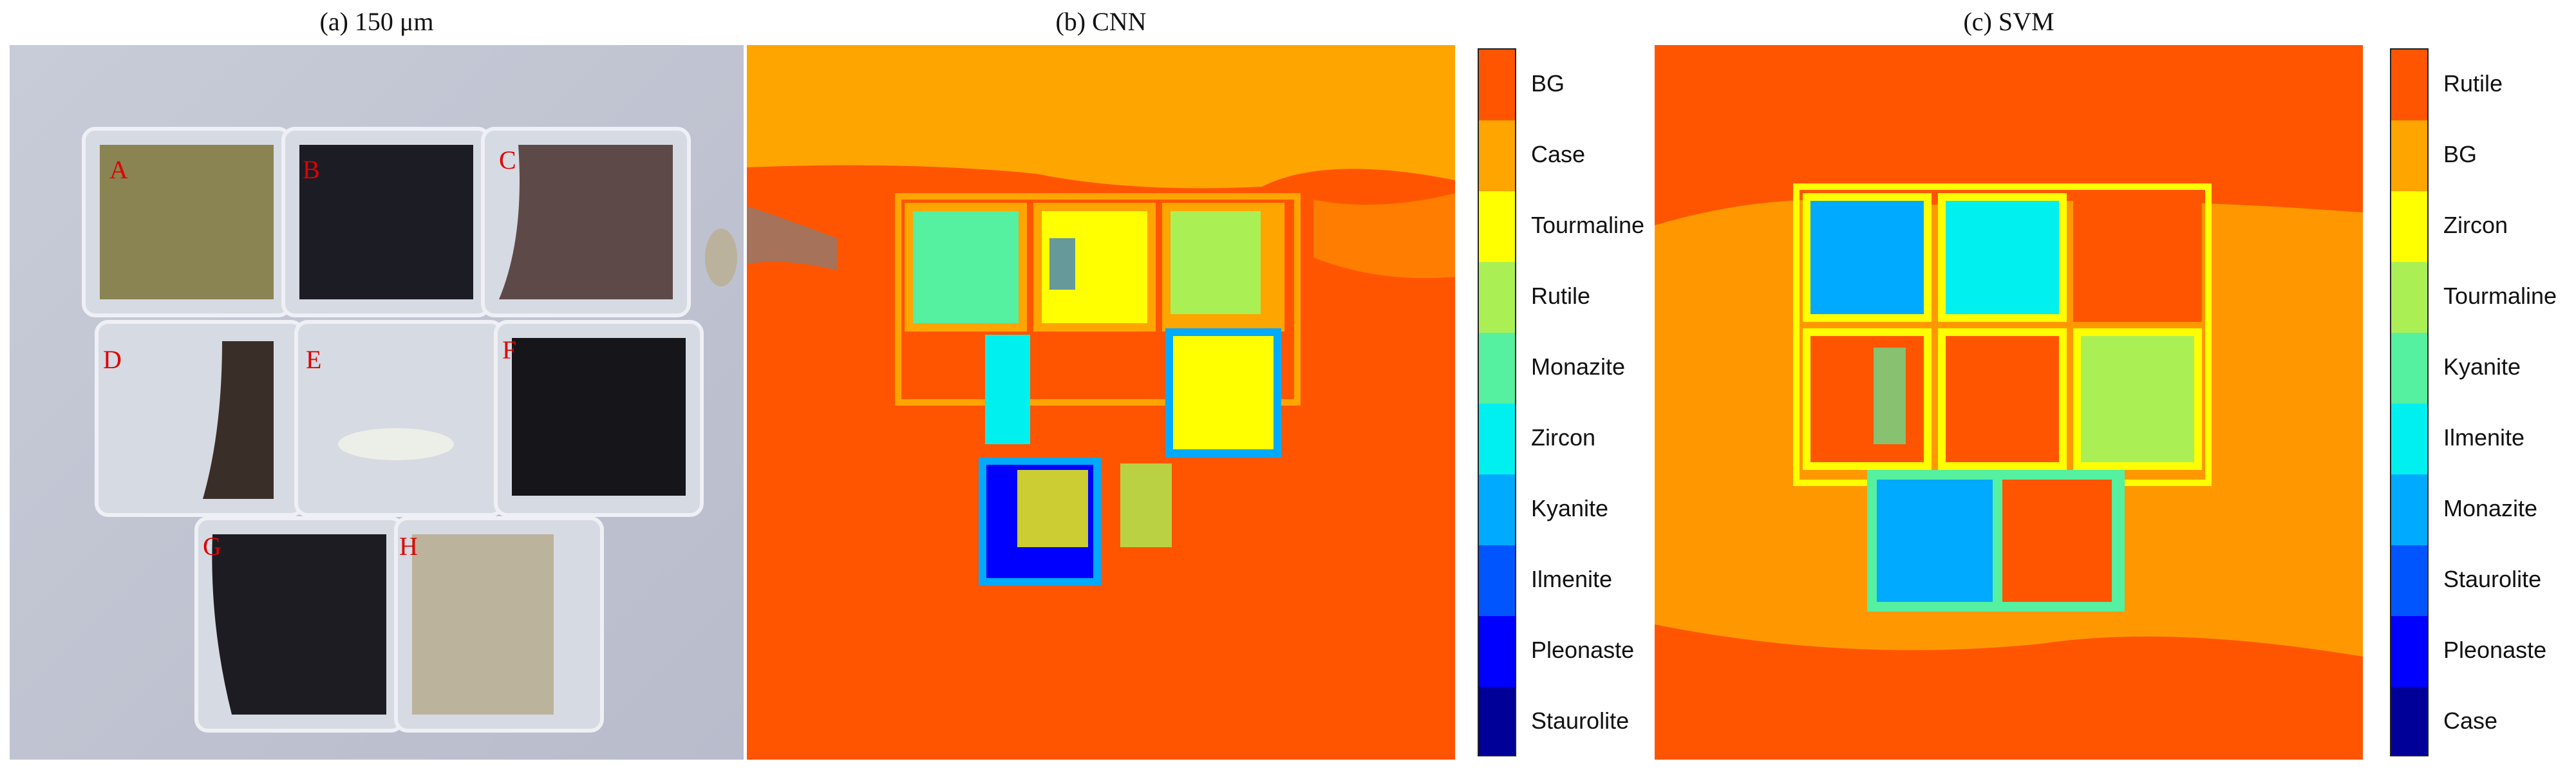  I want to click on svm-colorbar, so click(2409, 402).